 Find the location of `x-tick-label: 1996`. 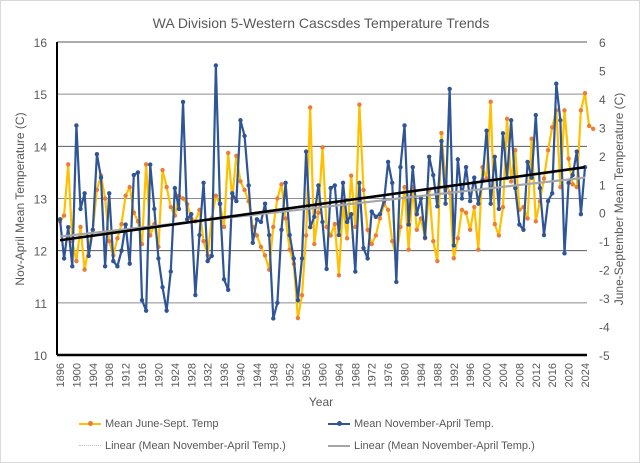

x-tick-label: 1996 is located at coordinates (471, 375).